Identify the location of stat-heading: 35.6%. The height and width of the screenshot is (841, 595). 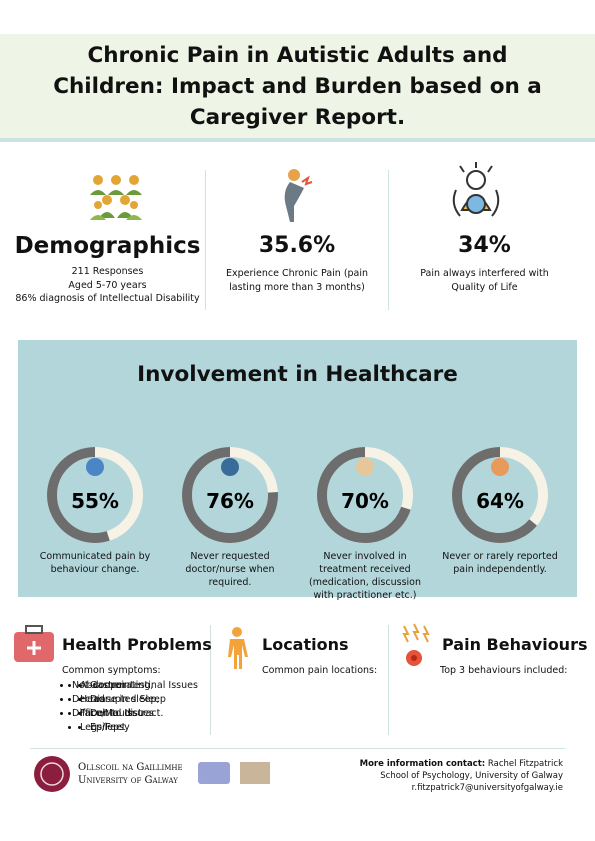
(297, 245).